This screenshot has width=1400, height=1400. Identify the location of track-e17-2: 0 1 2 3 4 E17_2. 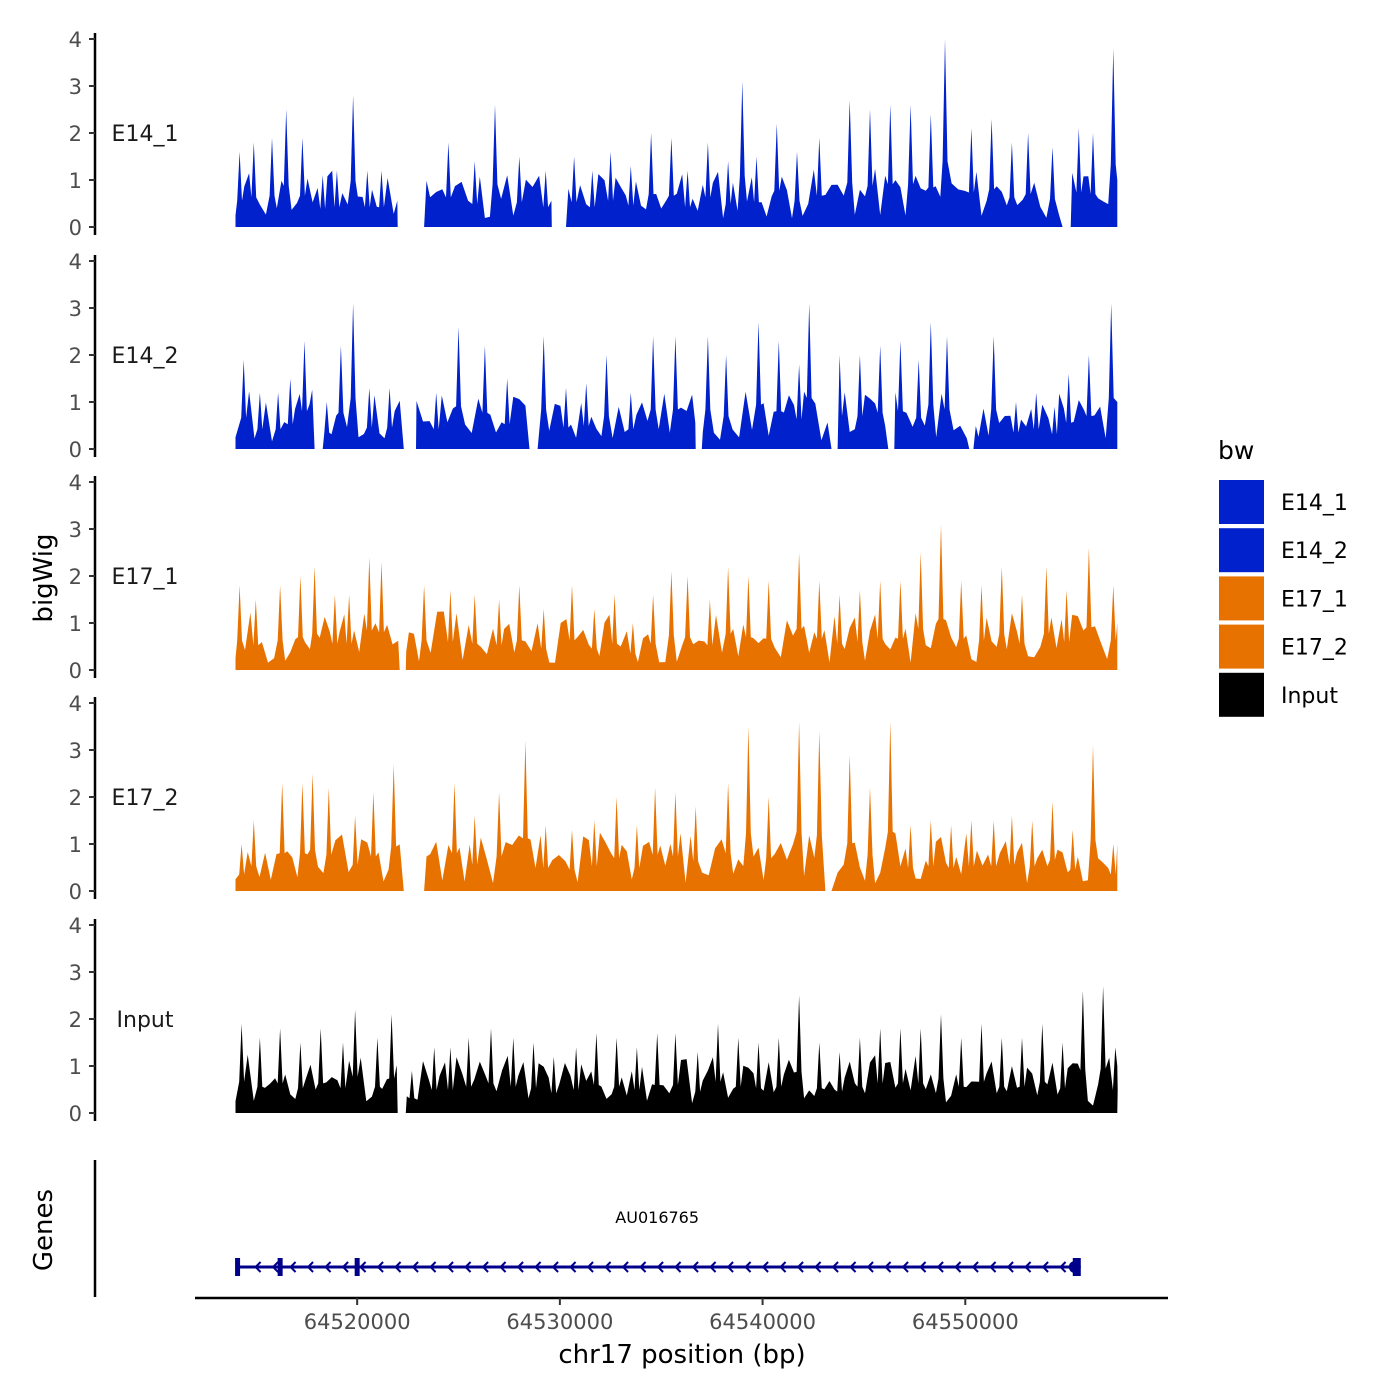
(593, 798).